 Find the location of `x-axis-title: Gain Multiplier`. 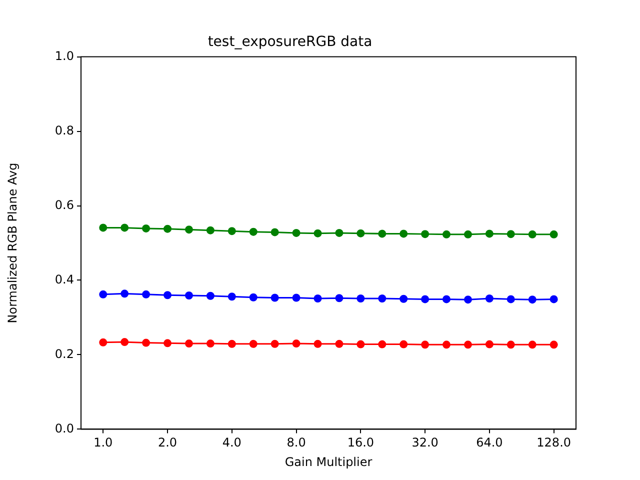

x-axis-title: Gain Multiplier is located at coordinates (328, 461).